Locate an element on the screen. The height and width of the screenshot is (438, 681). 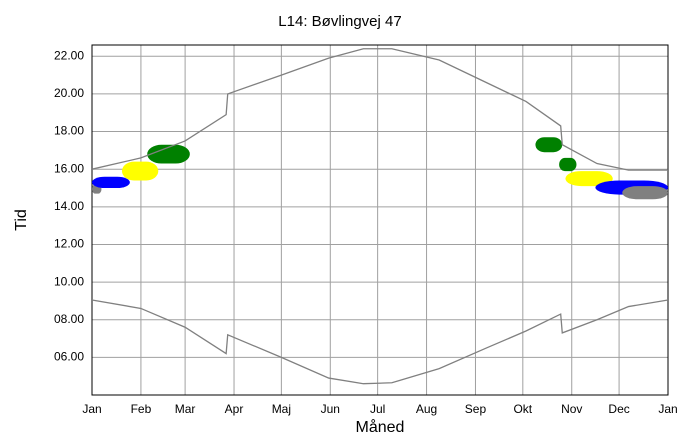
y-tick-label: 06.00 is located at coordinates (69, 357).